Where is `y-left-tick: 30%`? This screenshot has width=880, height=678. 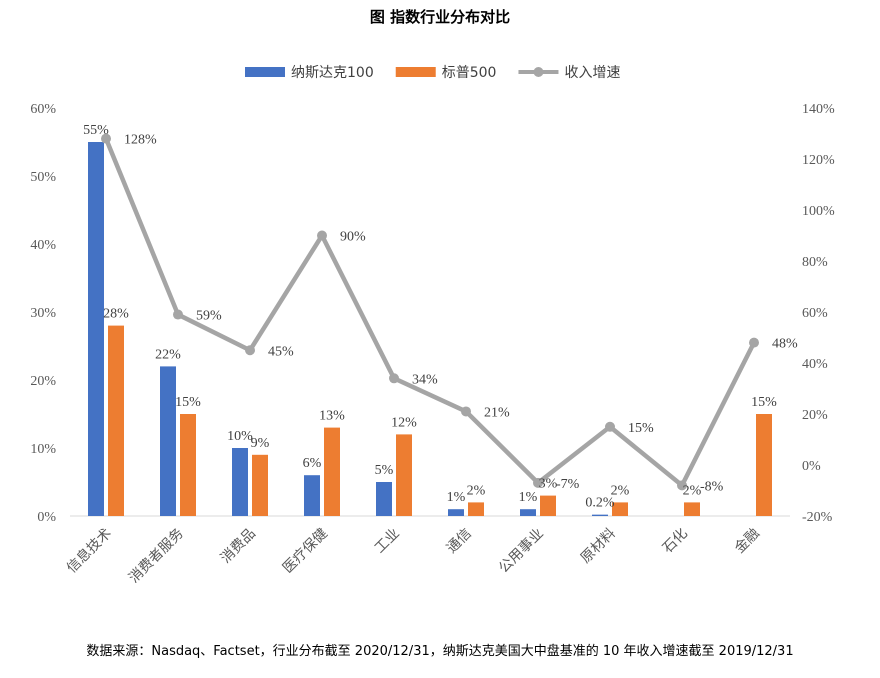
y-left-tick: 30% is located at coordinates (43, 313).